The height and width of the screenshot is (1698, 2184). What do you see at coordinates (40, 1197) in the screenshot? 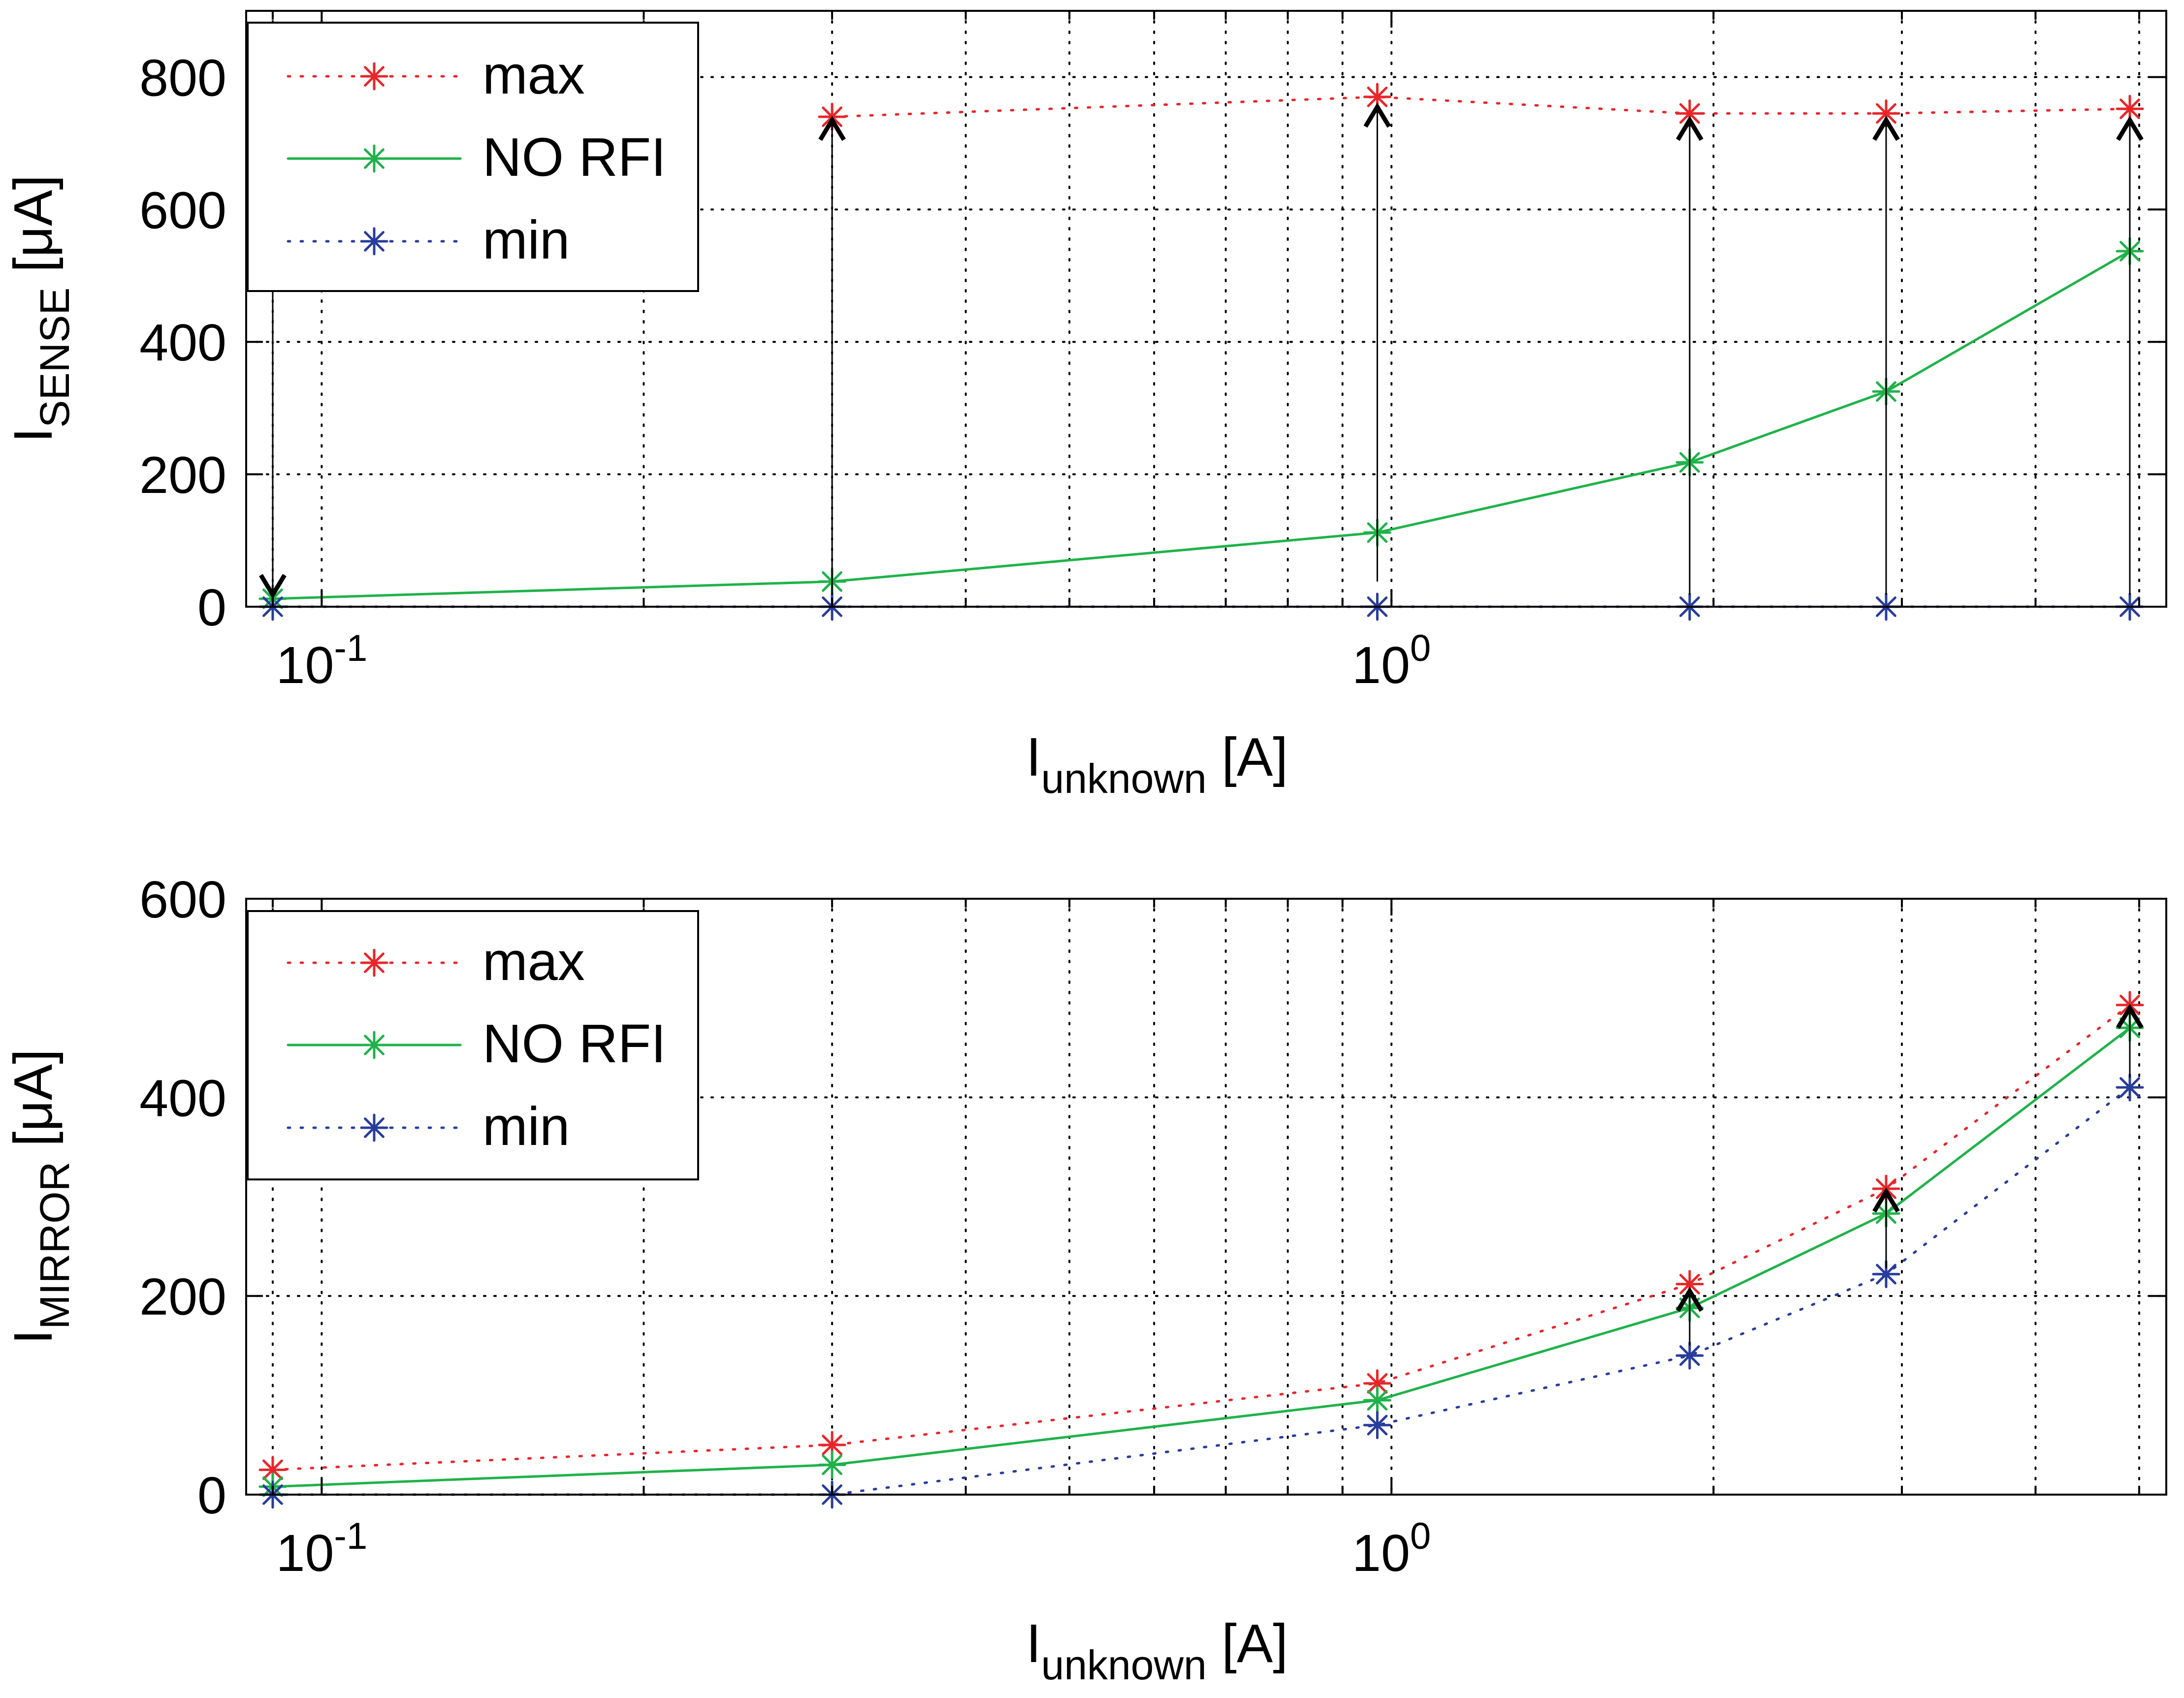
I see `mirror-y-axis-label: IMIRROR [μA]` at bounding box center [40, 1197].